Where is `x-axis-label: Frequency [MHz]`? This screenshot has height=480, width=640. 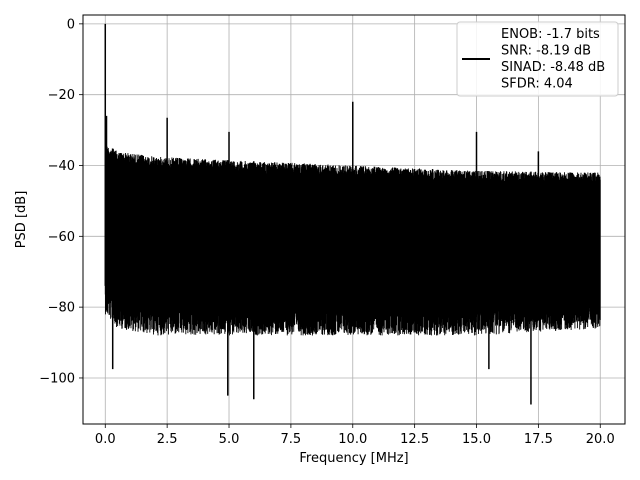 x-axis-label: Frequency [MHz] is located at coordinates (353, 458).